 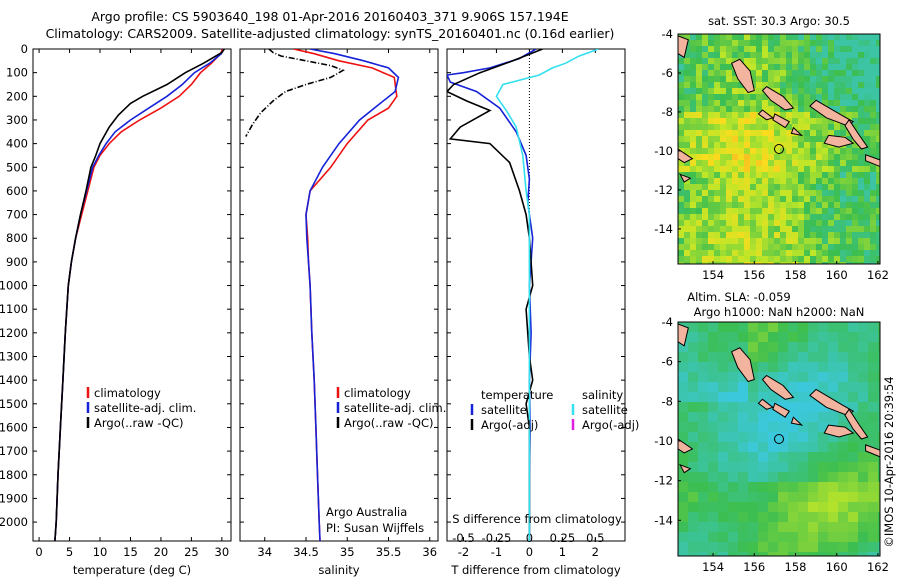 I want to click on map-y-tick-label: -6, so click(x=667, y=362).